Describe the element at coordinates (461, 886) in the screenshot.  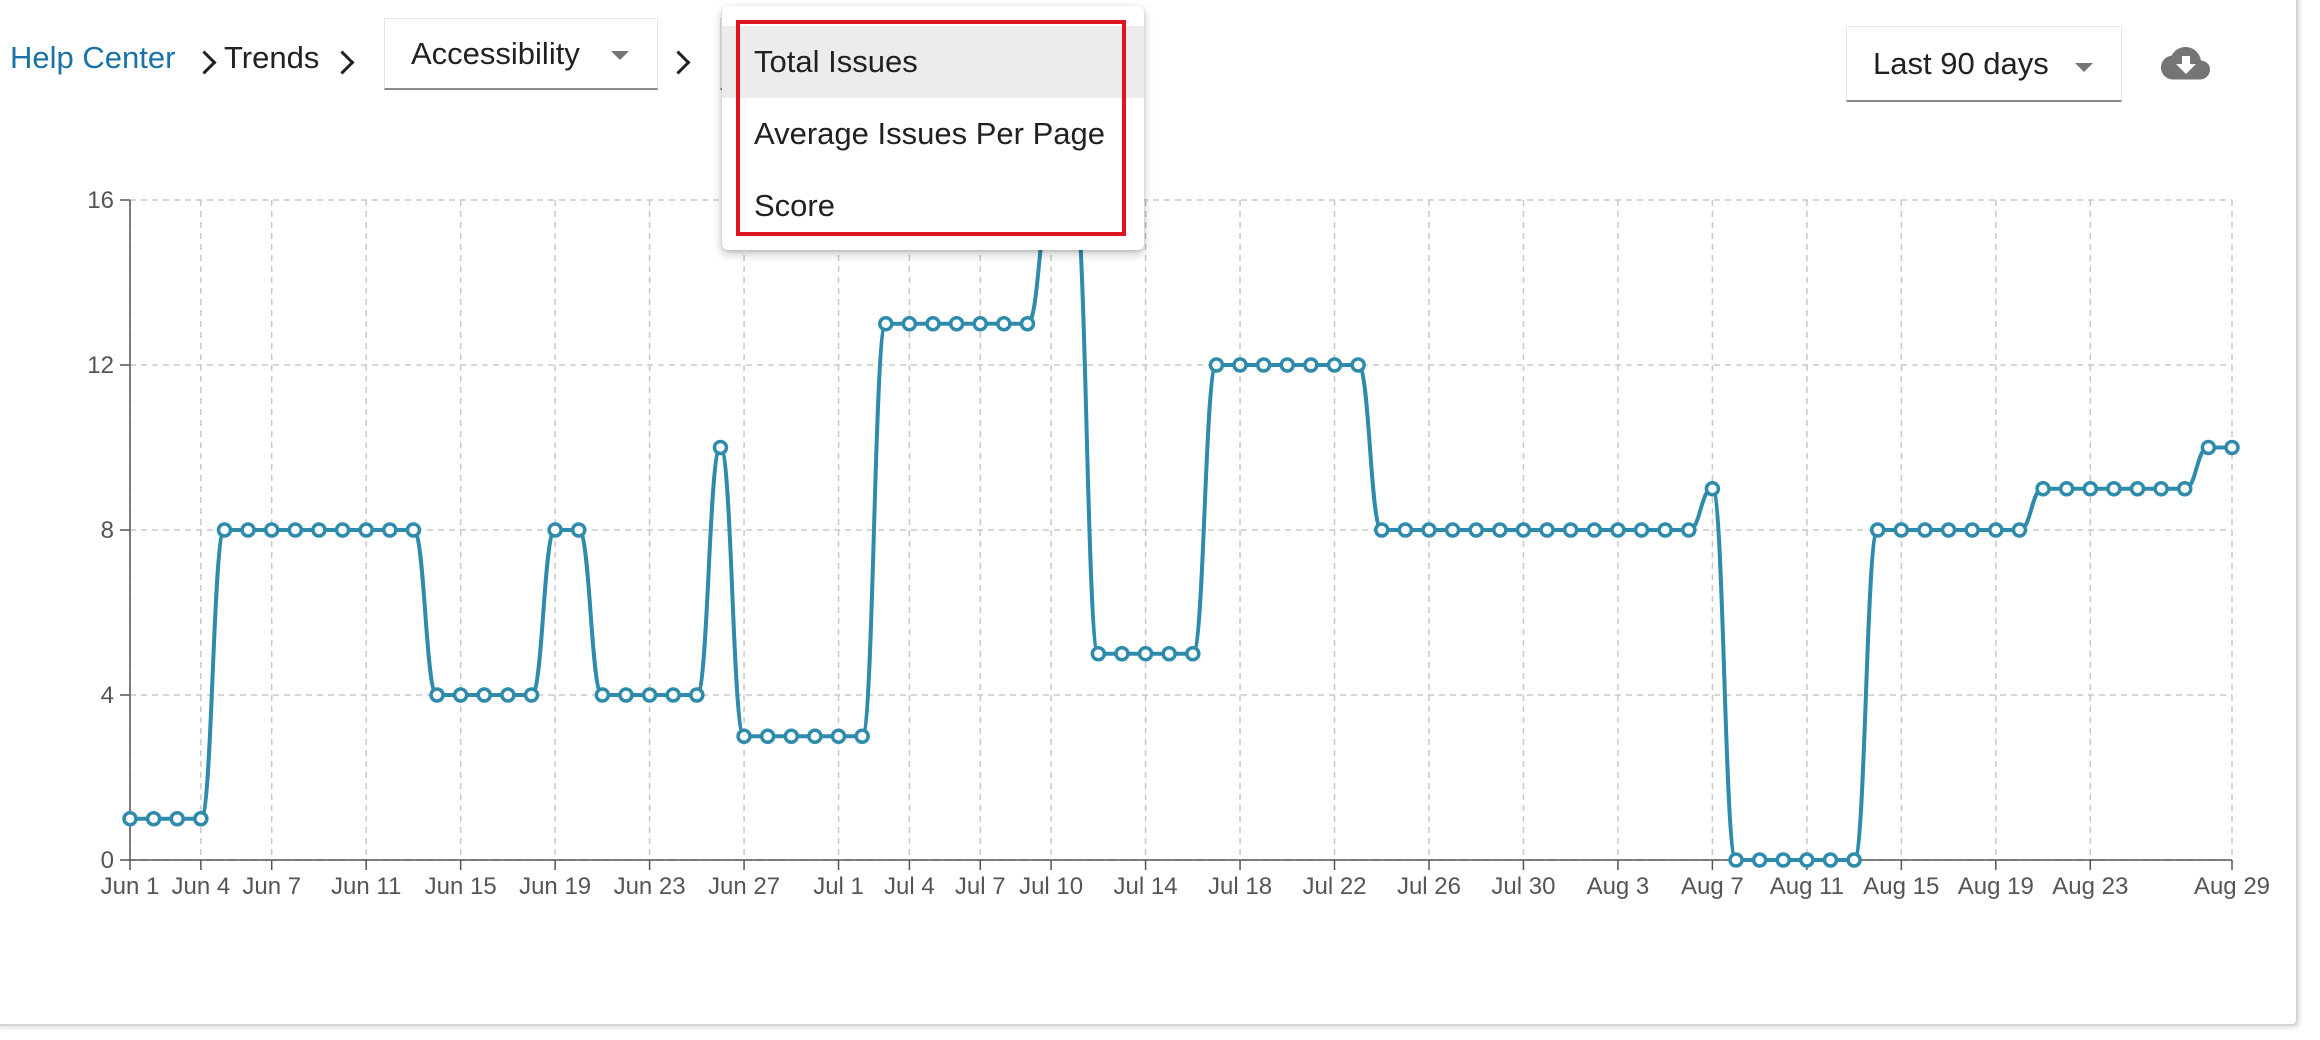
I see `x-tick-label: Jun 15` at that location.